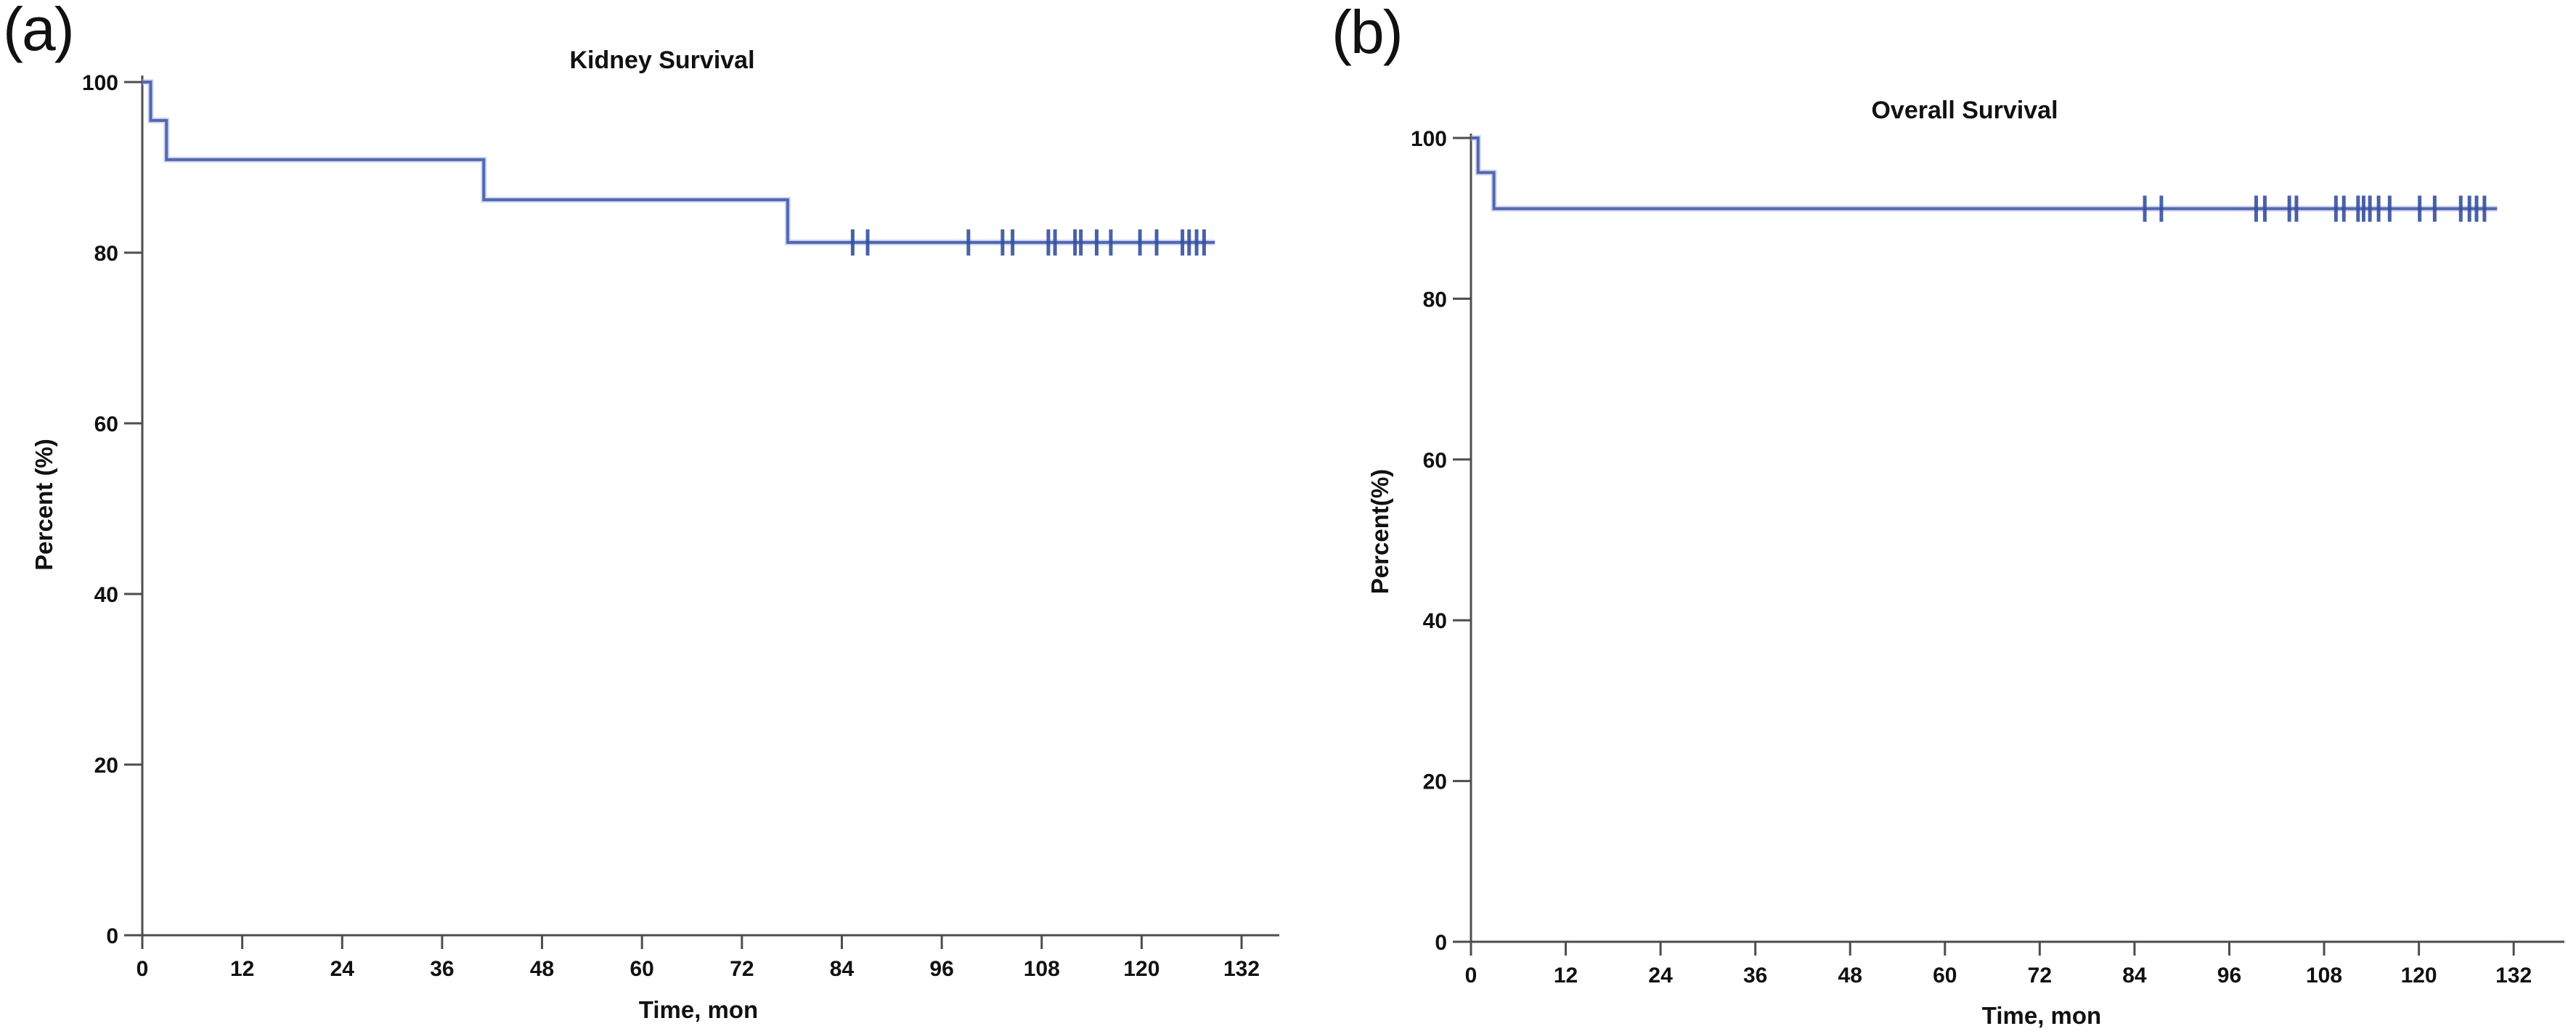  What do you see at coordinates (2041, 1016) in the screenshot?
I see `x-axis-title-b: Time, mon` at bounding box center [2041, 1016].